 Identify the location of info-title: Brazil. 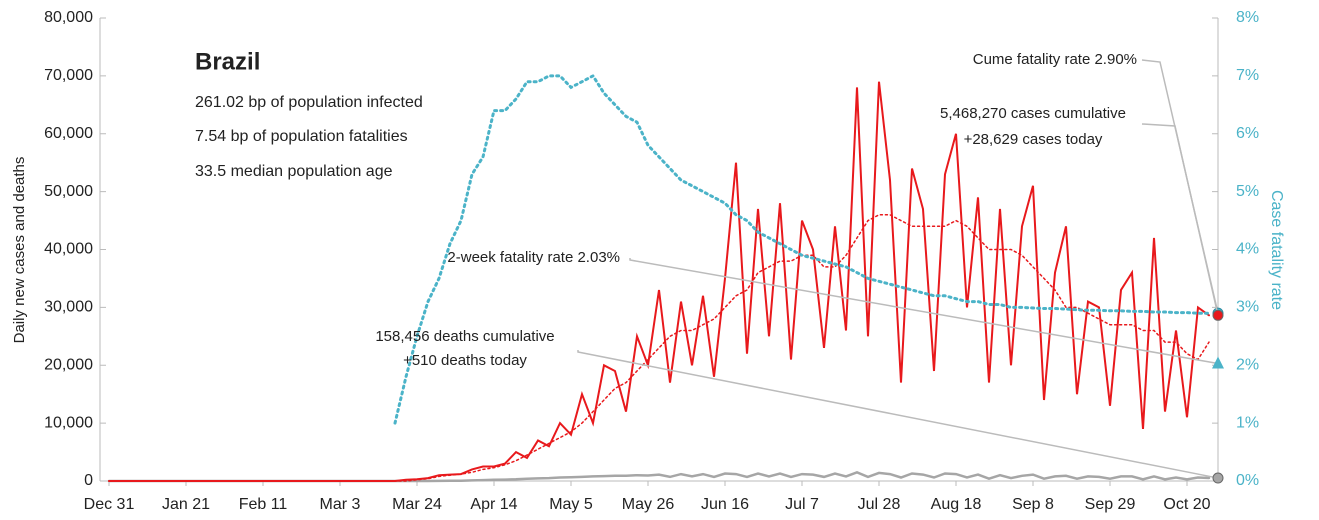
(227, 61).